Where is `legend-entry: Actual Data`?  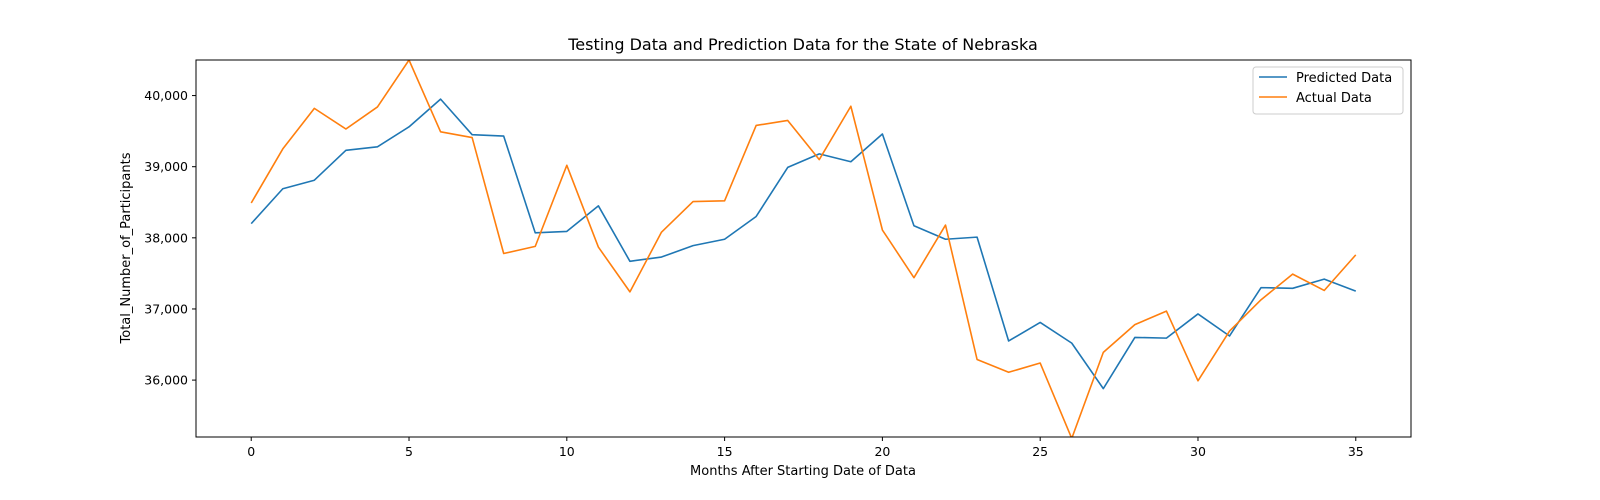
legend-entry: Actual Data is located at coordinates (1334, 98).